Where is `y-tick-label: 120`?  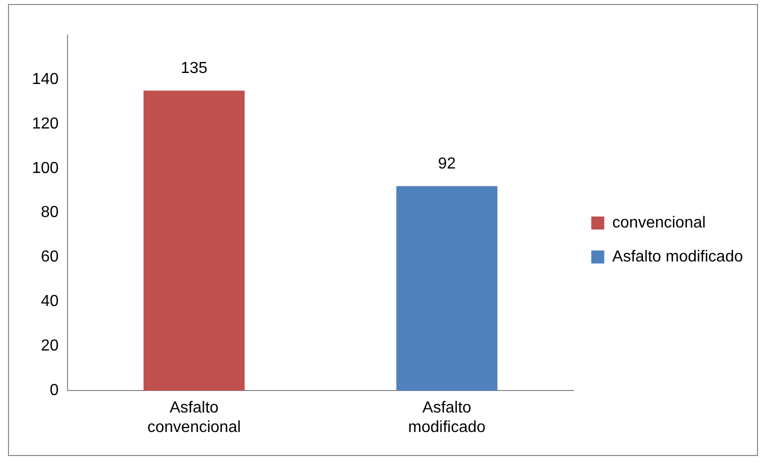
y-tick-label: 120 is located at coordinates (45, 123).